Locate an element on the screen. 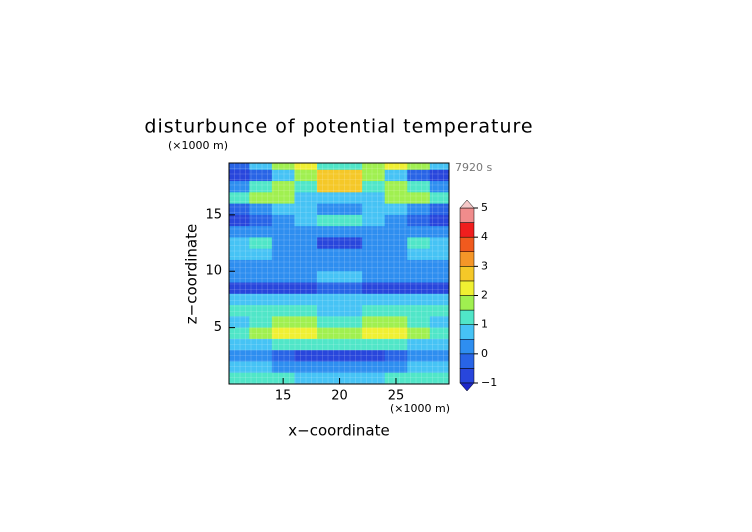 This screenshot has width=752, height=532. y-tick-label: 15 is located at coordinates (213, 214).